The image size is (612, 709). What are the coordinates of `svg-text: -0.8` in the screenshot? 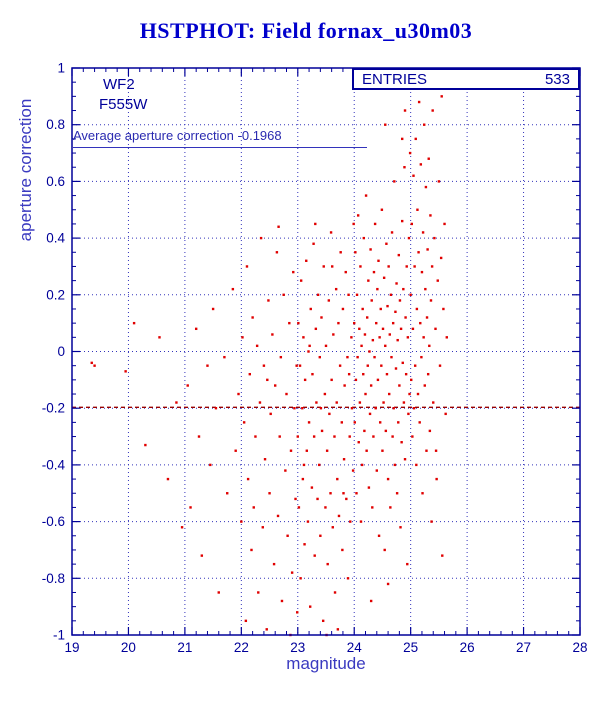 It's located at (53, 578).